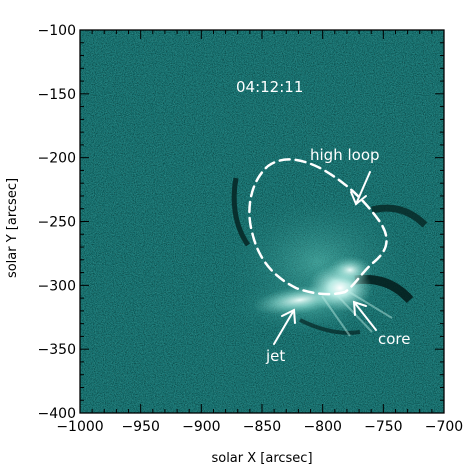  Describe the element at coordinates (444, 427) in the screenshot. I see `x-tick-label: −700` at that location.